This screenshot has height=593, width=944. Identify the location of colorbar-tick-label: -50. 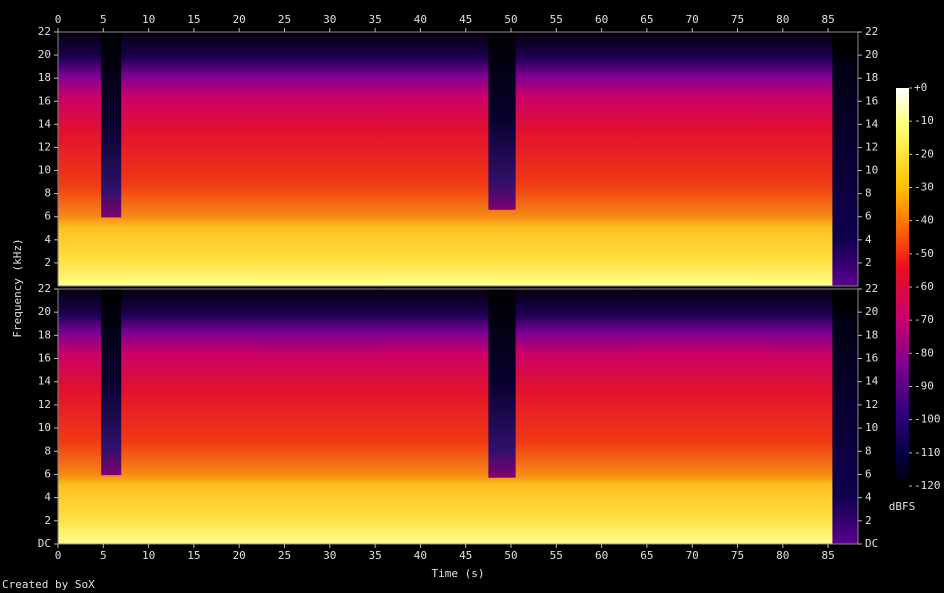
(924, 253).